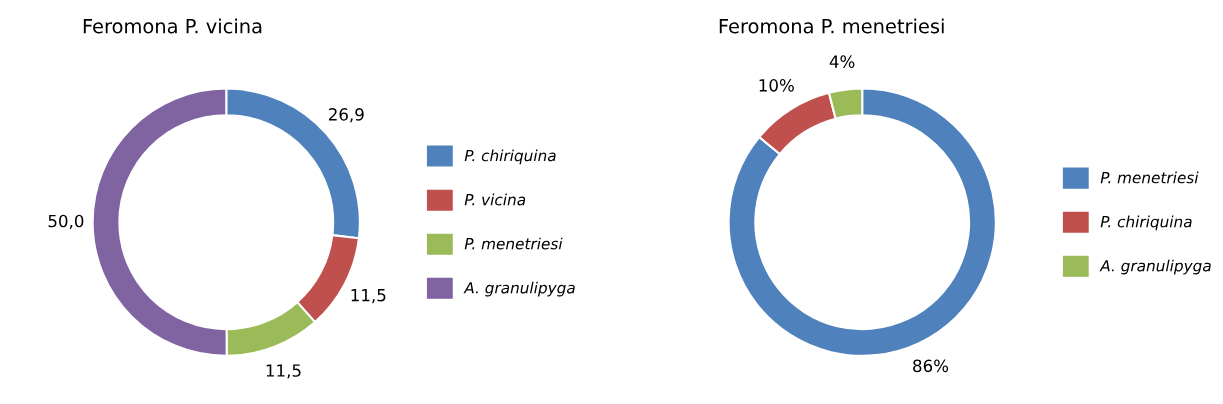 The width and height of the screenshot is (1223, 404). I want to click on chart-title: Feromona P. vicina, so click(172, 26).